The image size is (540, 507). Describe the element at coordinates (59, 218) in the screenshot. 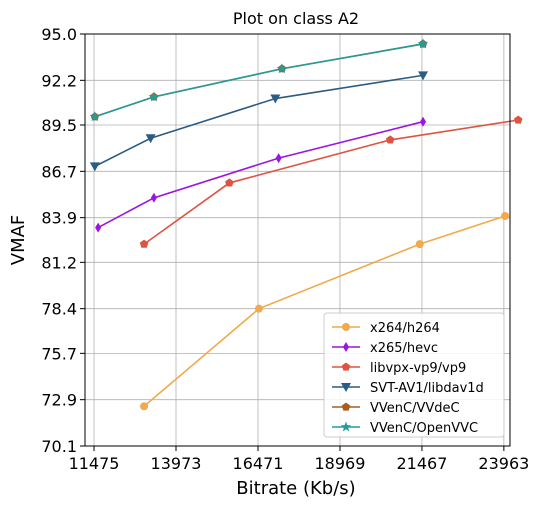

I see `y-tick-label: 83.9` at that location.